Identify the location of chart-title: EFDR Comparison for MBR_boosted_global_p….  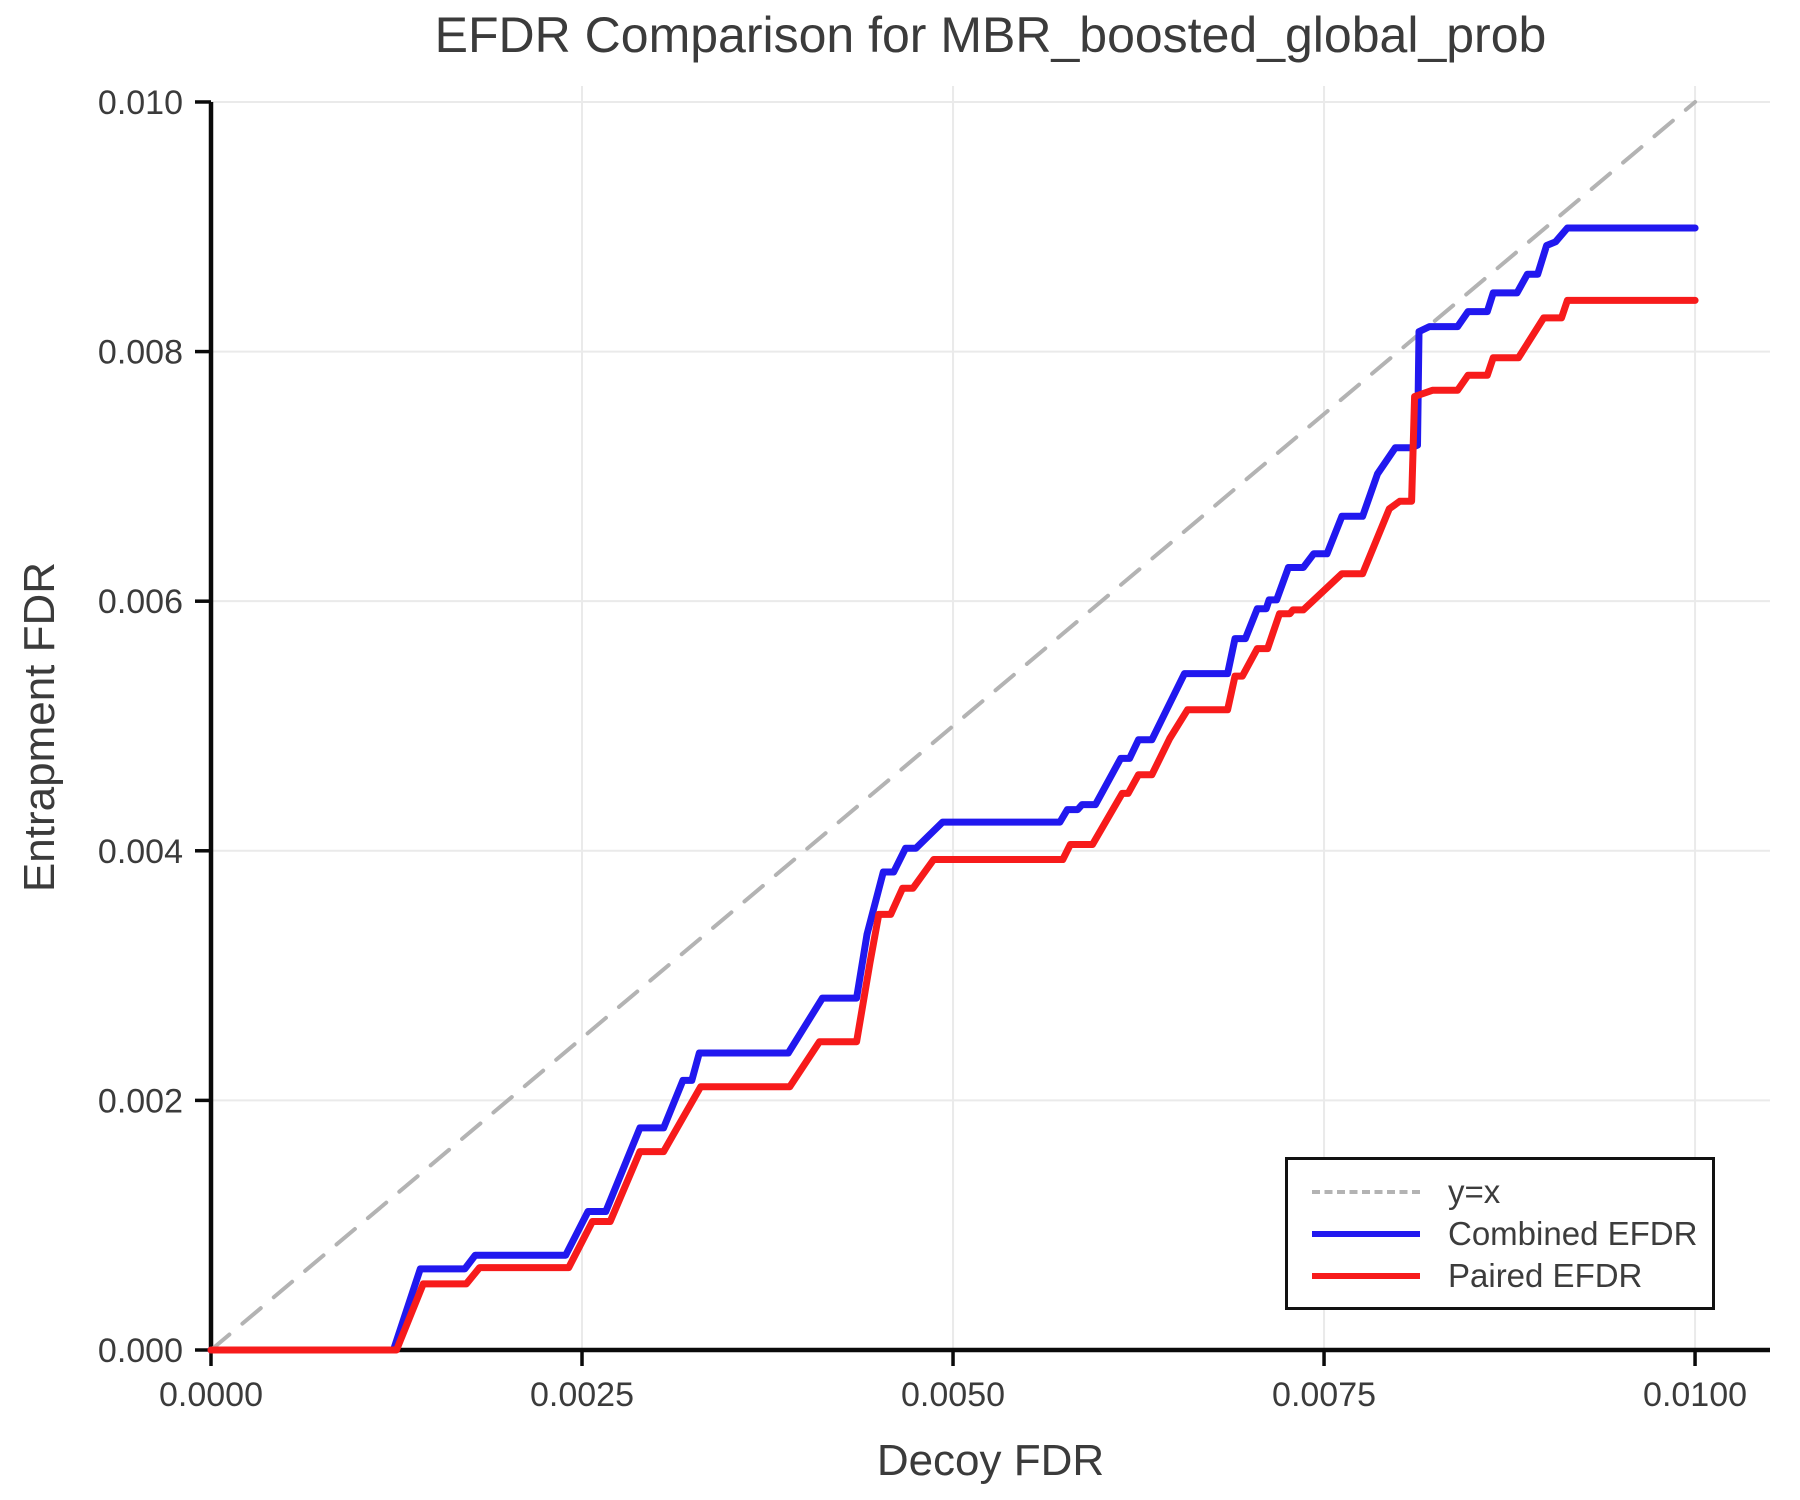
(990, 35).